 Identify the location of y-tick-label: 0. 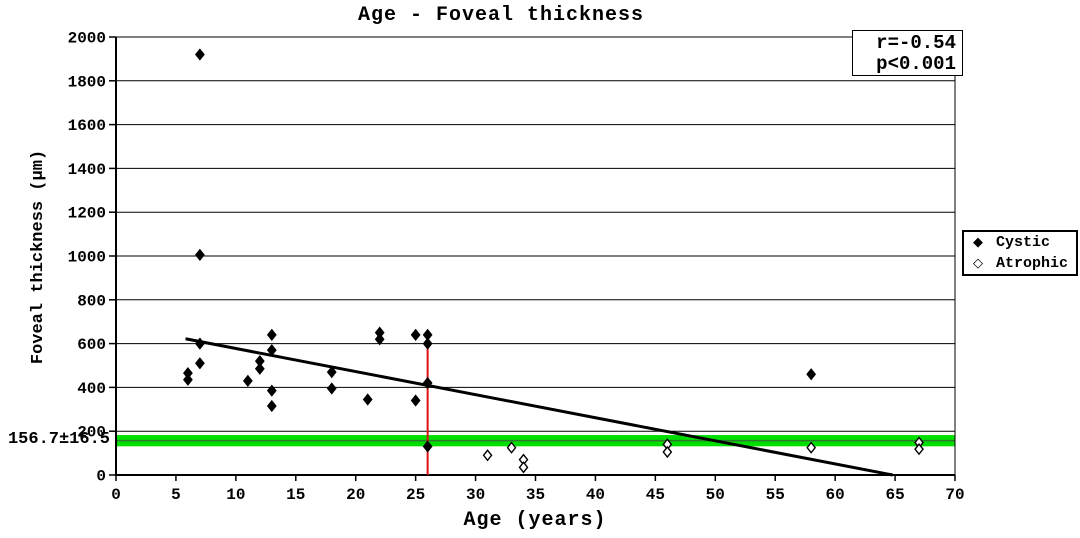
(101, 477).